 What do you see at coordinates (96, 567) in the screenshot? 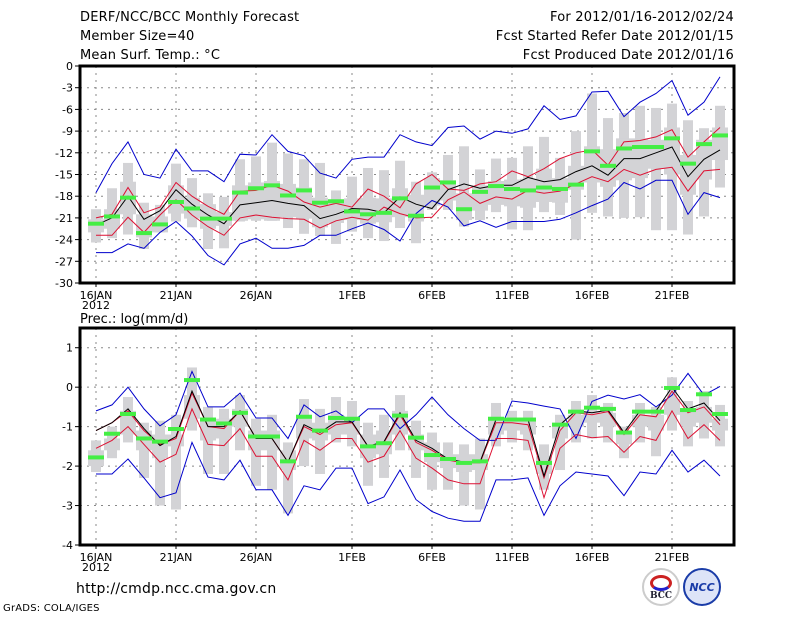
I see `prec-xtick-label: 2012` at bounding box center [96, 567].